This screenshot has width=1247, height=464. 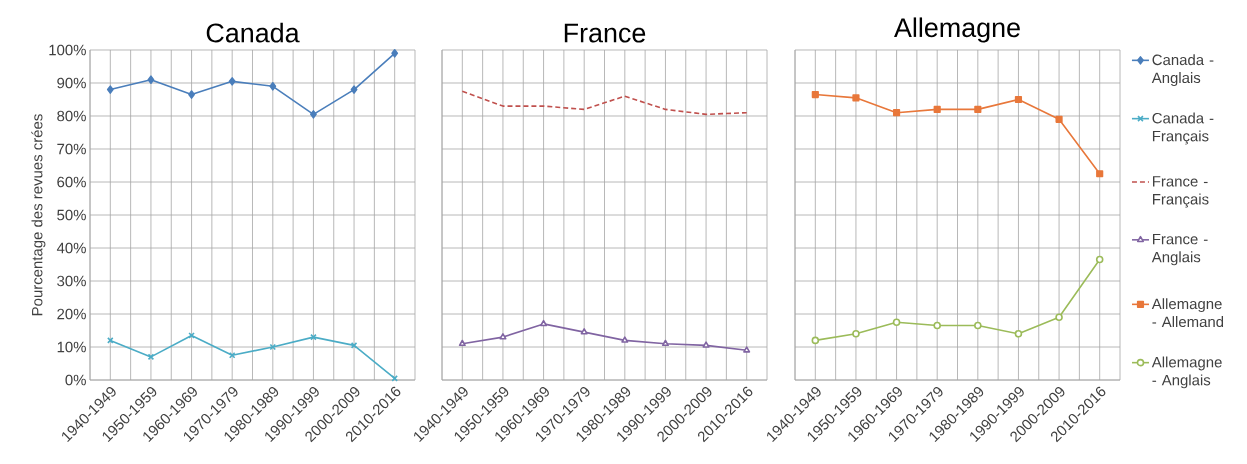 I want to click on chart-title: Allemagne, so click(x=957, y=30).